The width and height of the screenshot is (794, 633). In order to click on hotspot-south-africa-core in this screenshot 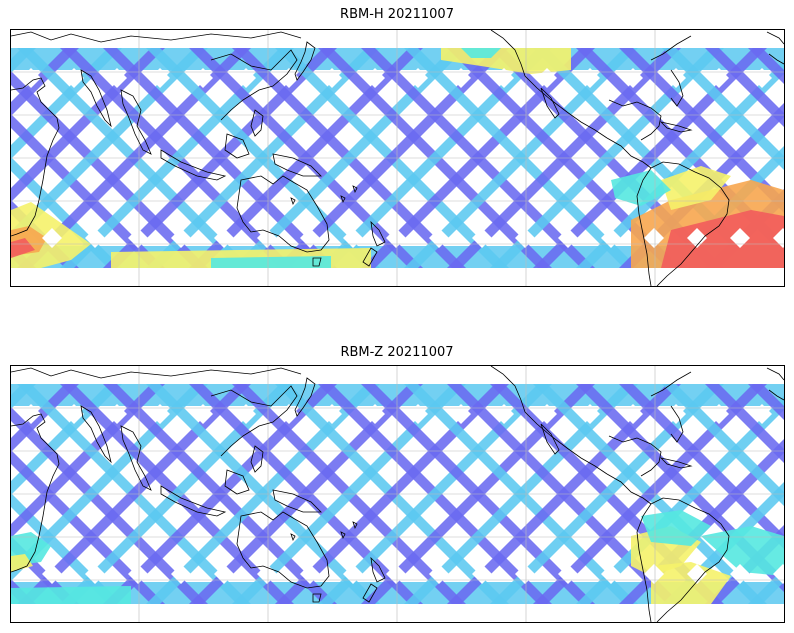, I will do `click(22, 563)`.